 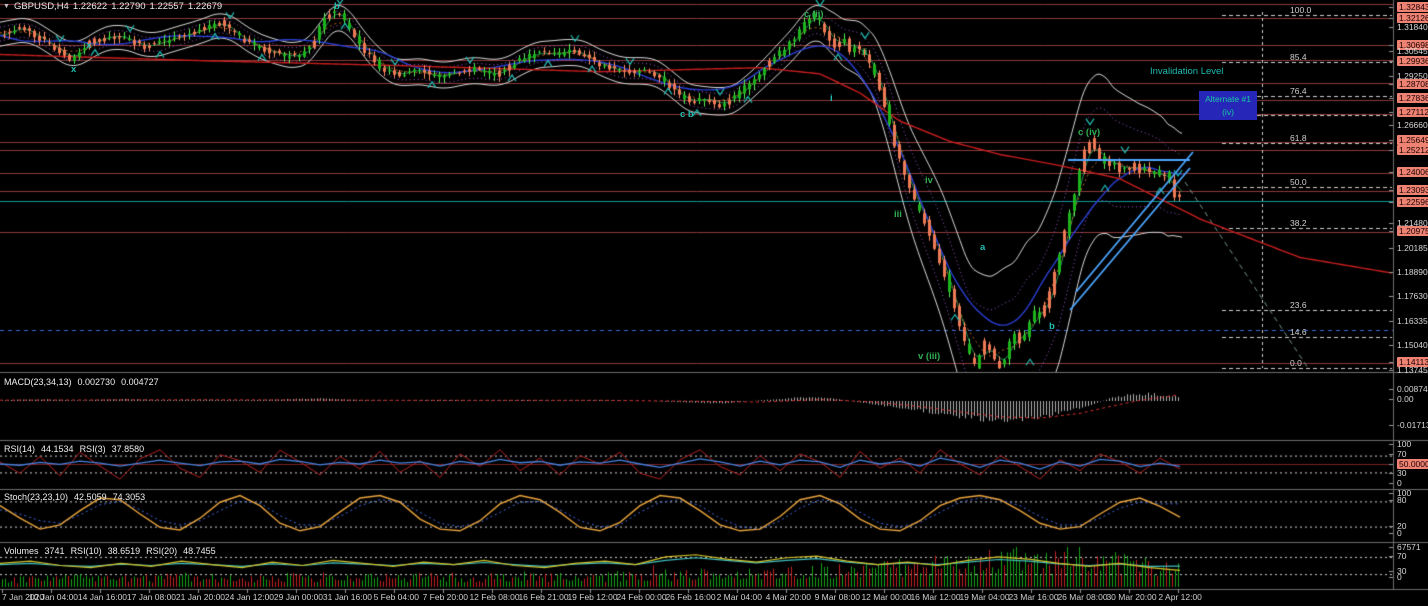 I want to click on time-axis-label: 7 Feb 20:00, so click(x=445, y=597).